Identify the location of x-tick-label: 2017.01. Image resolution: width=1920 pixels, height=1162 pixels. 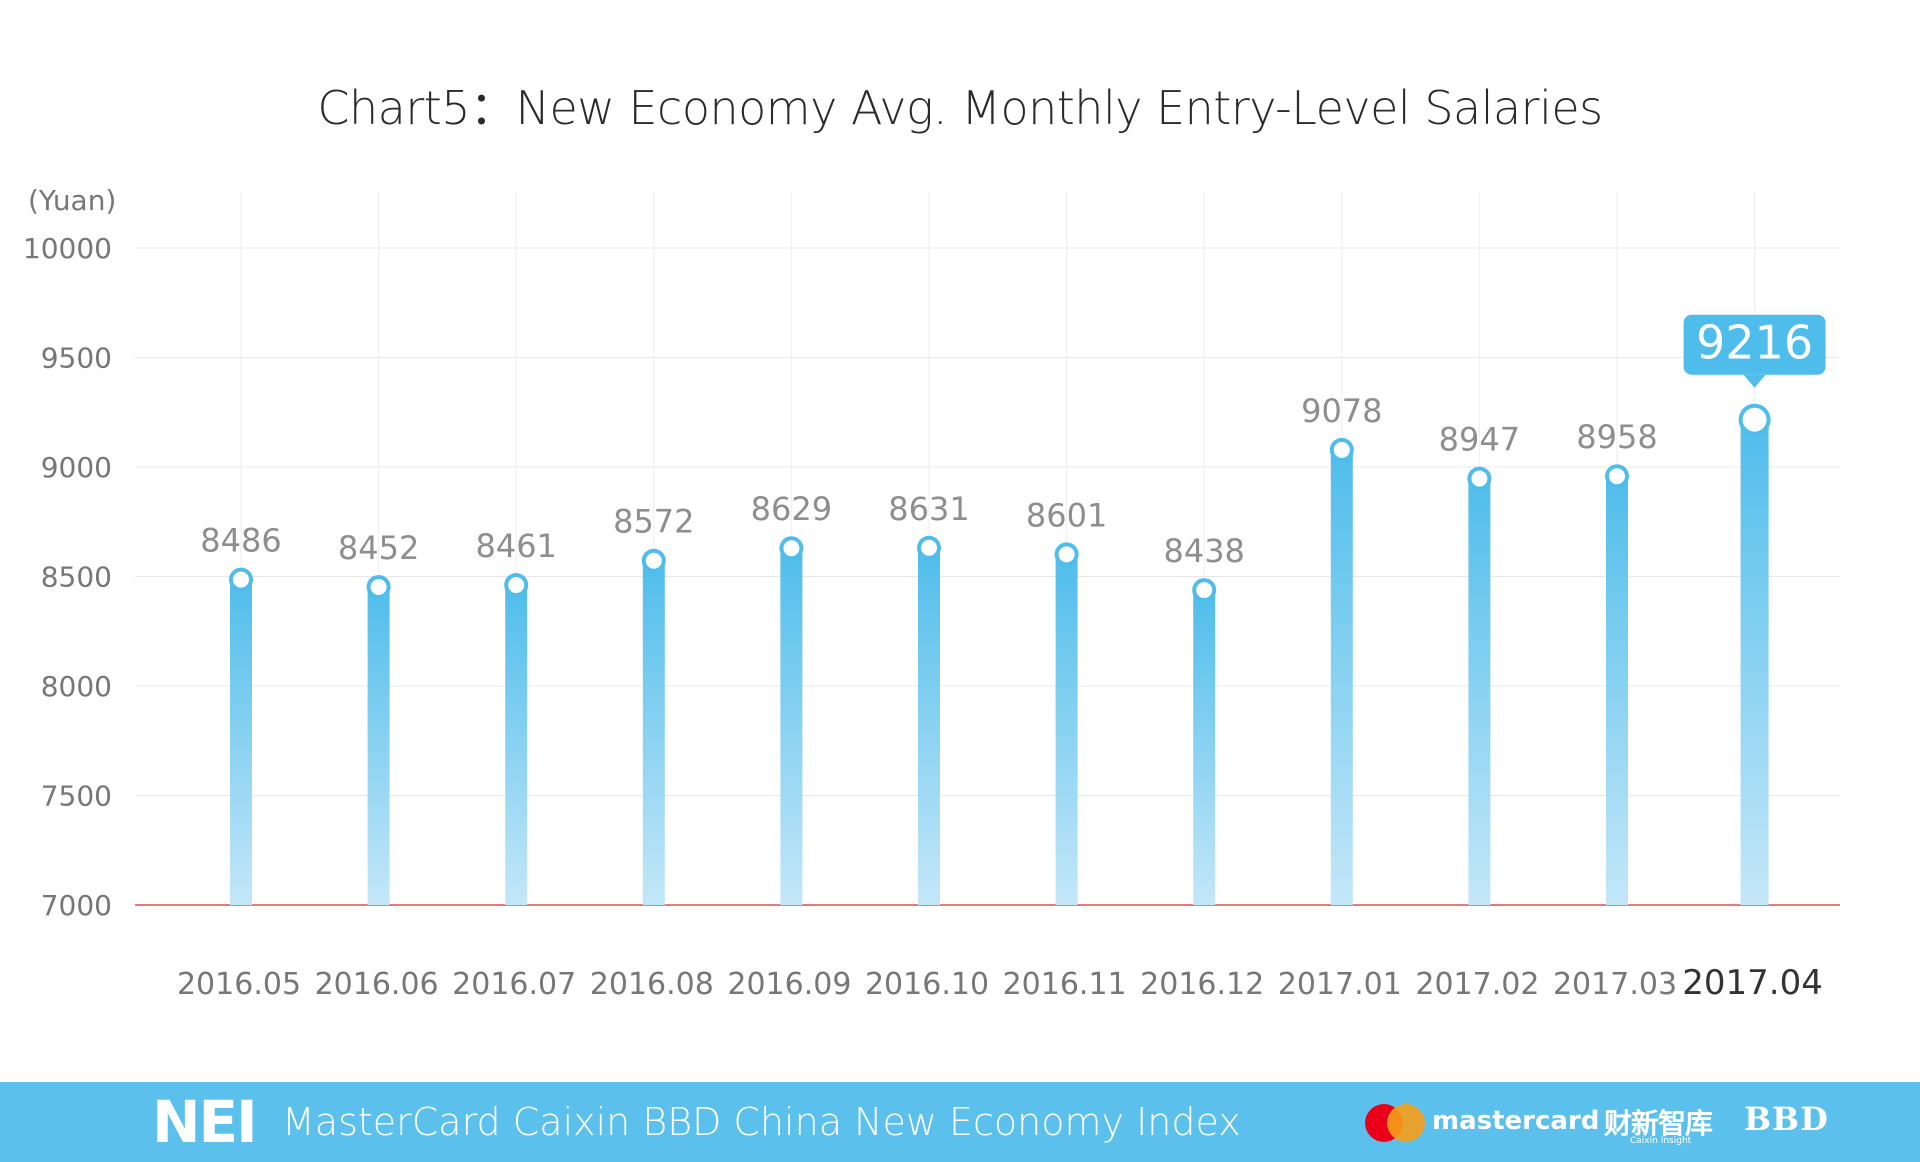
(1340, 984).